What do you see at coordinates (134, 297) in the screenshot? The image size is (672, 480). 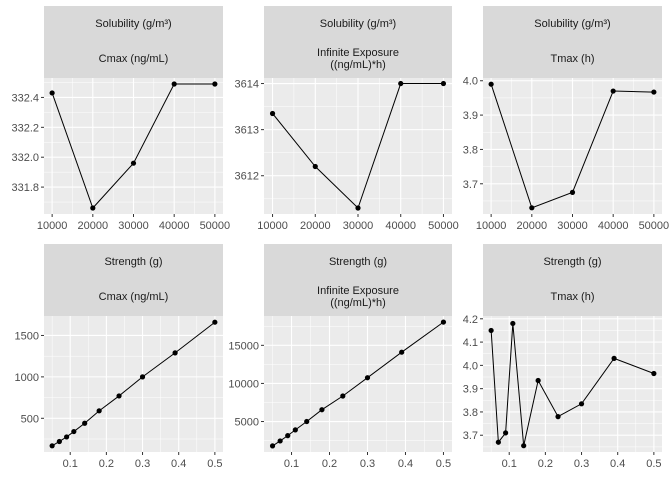 I see `strip-label: Cmax (ng/mL)` at bounding box center [134, 297].